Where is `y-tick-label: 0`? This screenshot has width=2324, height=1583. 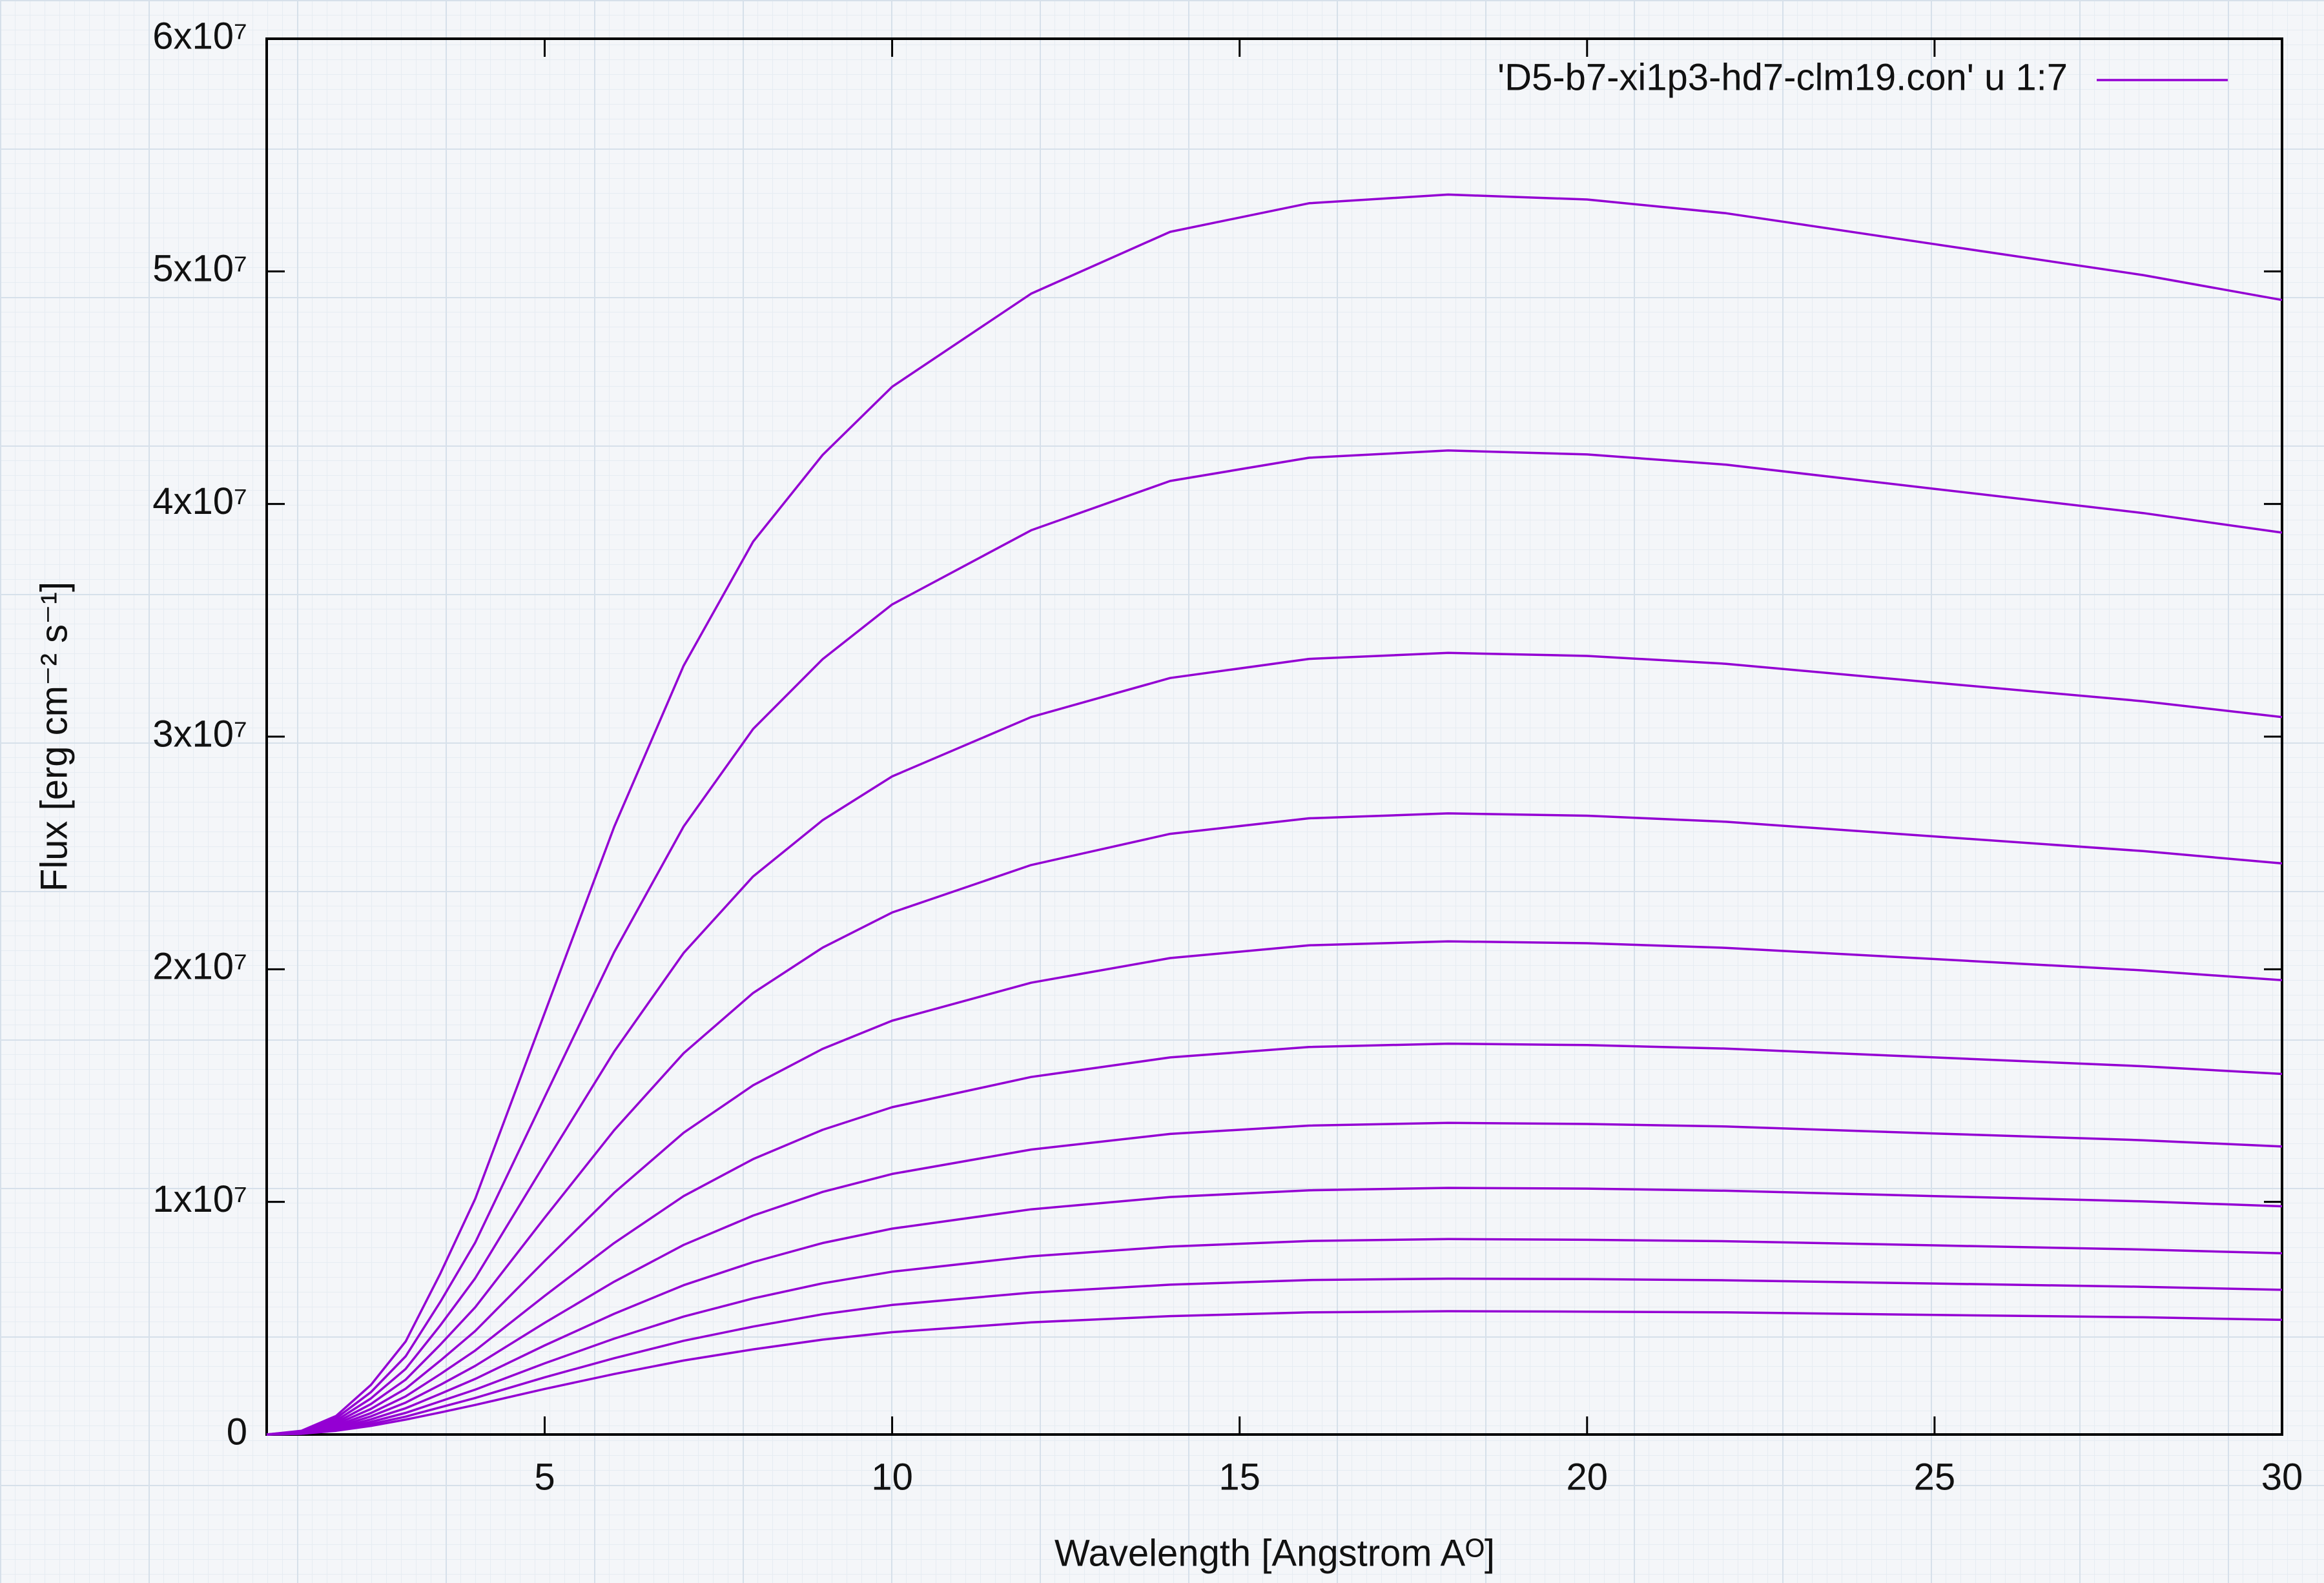 y-tick-label: 0 is located at coordinates (237, 1432).